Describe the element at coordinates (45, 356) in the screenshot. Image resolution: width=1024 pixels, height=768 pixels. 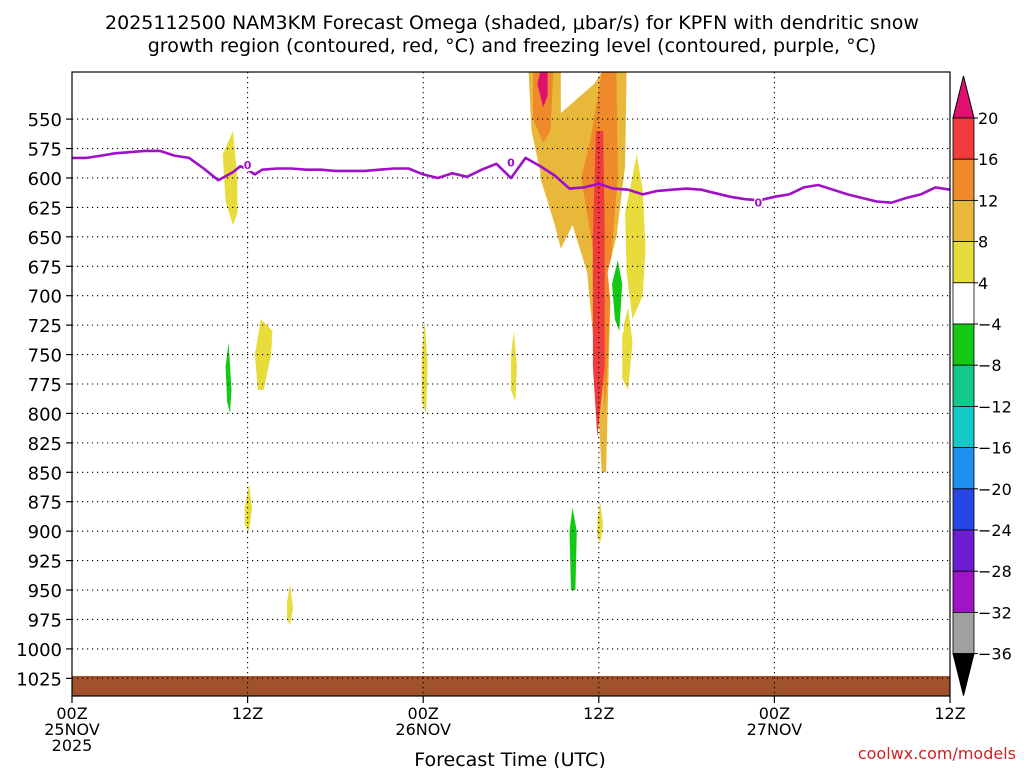
I see `y-tick-label: 750` at that location.